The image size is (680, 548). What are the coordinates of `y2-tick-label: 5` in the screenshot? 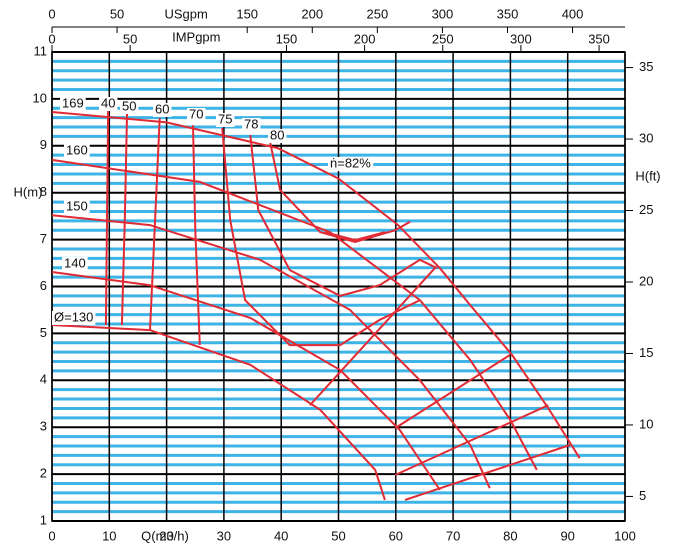 It's located at (642, 495).